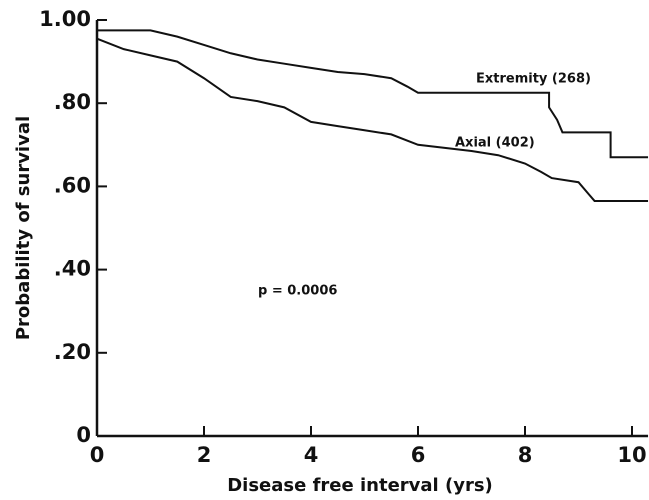 The height and width of the screenshot is (500, 649). Describe the element at coordinates (360, 485) in the screenshot. I see `x-axis-label: Disease free interval (yrs)` at that location.